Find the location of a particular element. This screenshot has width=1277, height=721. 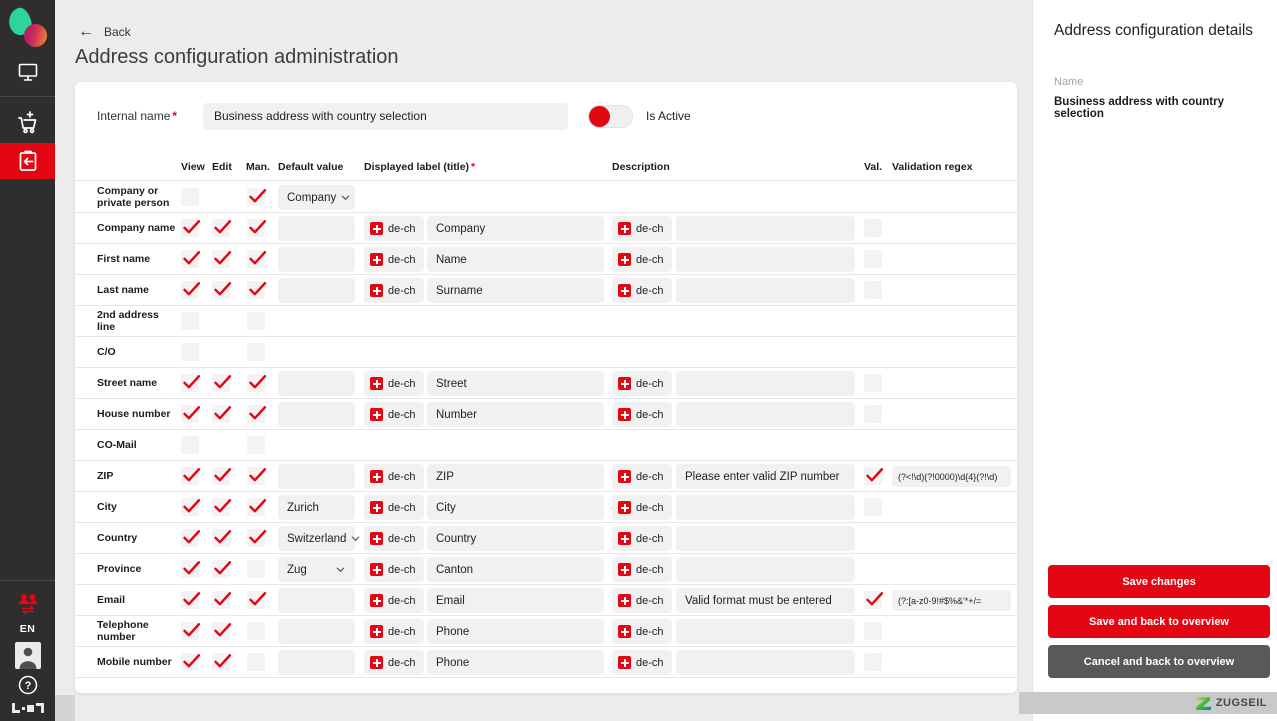

internal-name-input is located at coordinates (385, 116).